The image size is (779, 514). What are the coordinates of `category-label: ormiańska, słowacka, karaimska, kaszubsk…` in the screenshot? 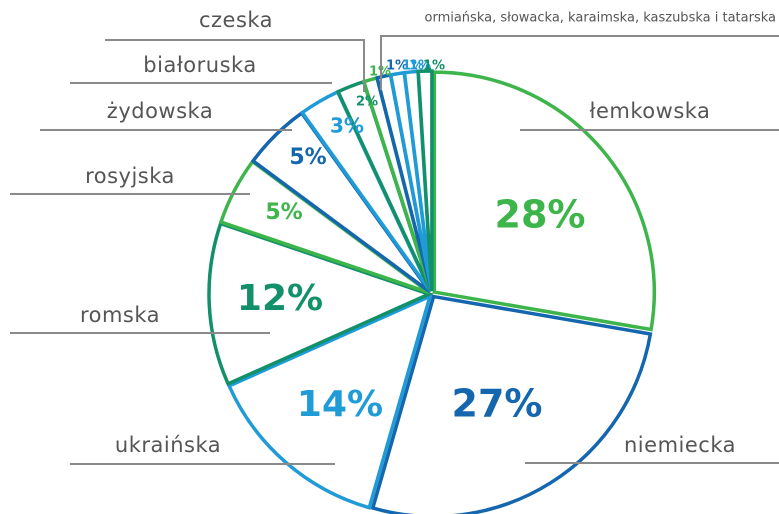 It's located at (601, 18).